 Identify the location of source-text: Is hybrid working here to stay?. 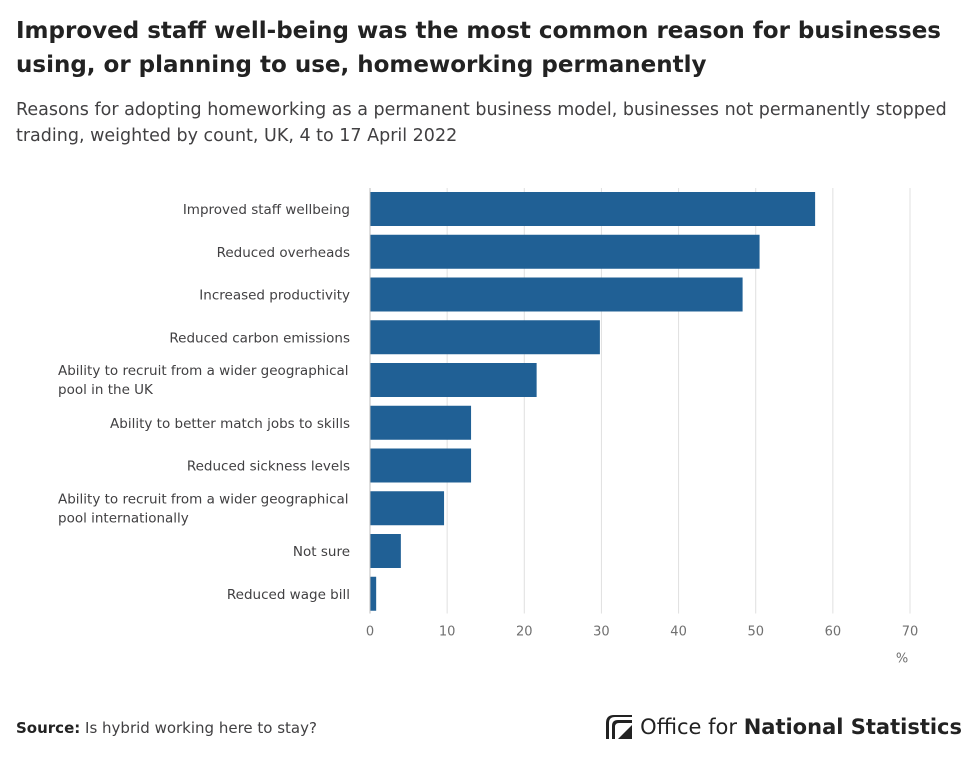
(201, 728).